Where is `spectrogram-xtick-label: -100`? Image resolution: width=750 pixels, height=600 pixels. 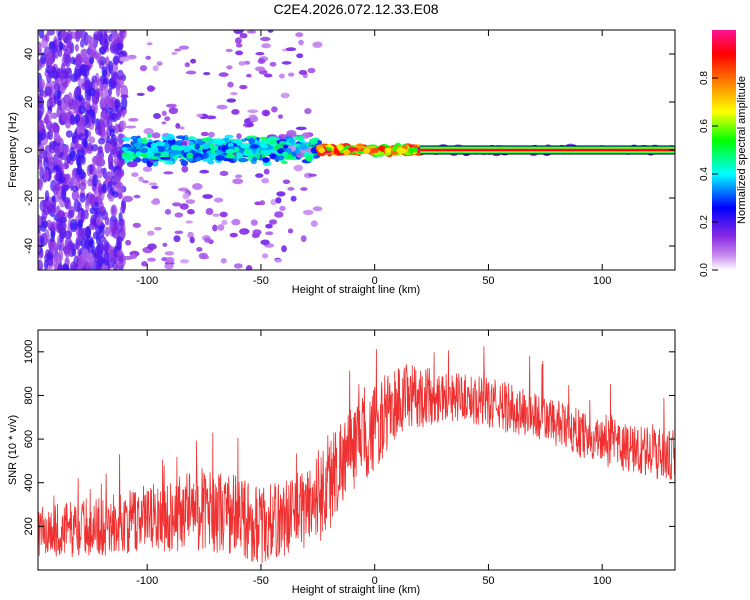
spectrogram-xtick-label: -100 is located at coordinates (147, 281).